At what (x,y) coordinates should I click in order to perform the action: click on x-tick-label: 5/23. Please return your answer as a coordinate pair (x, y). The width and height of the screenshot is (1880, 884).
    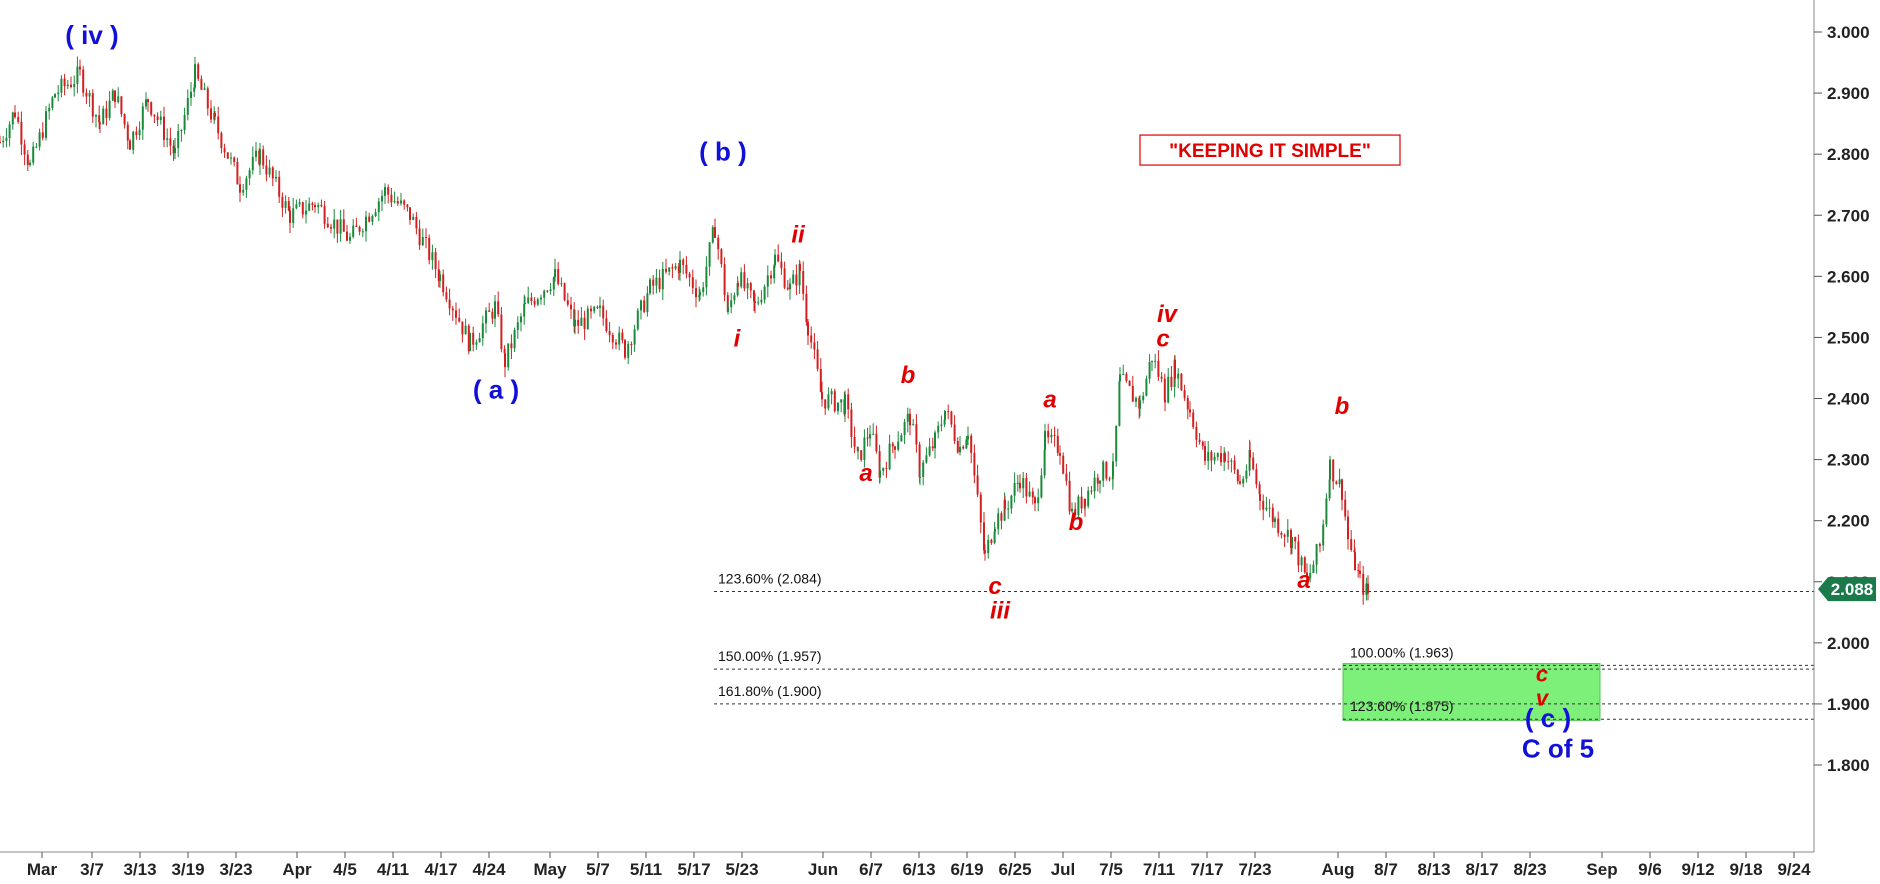
    Looking at the image, I should click on (741, 869).